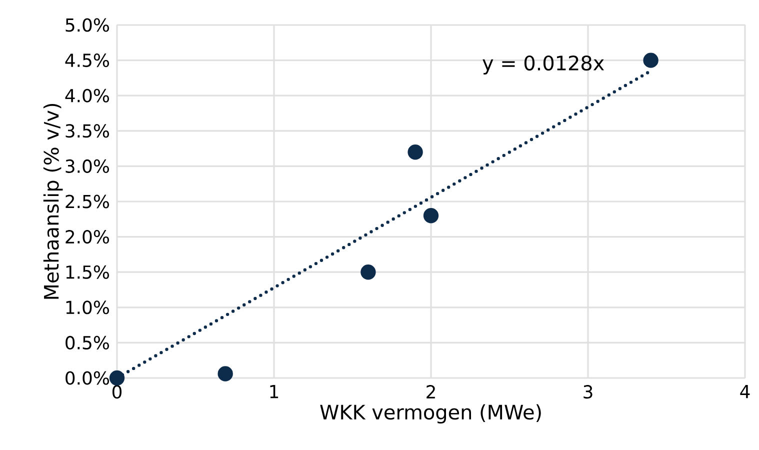 The height and width of the screenshot is (450, 759). I want to click on x-axis-title: WKK vermogen (MWe), so click(430, 414).